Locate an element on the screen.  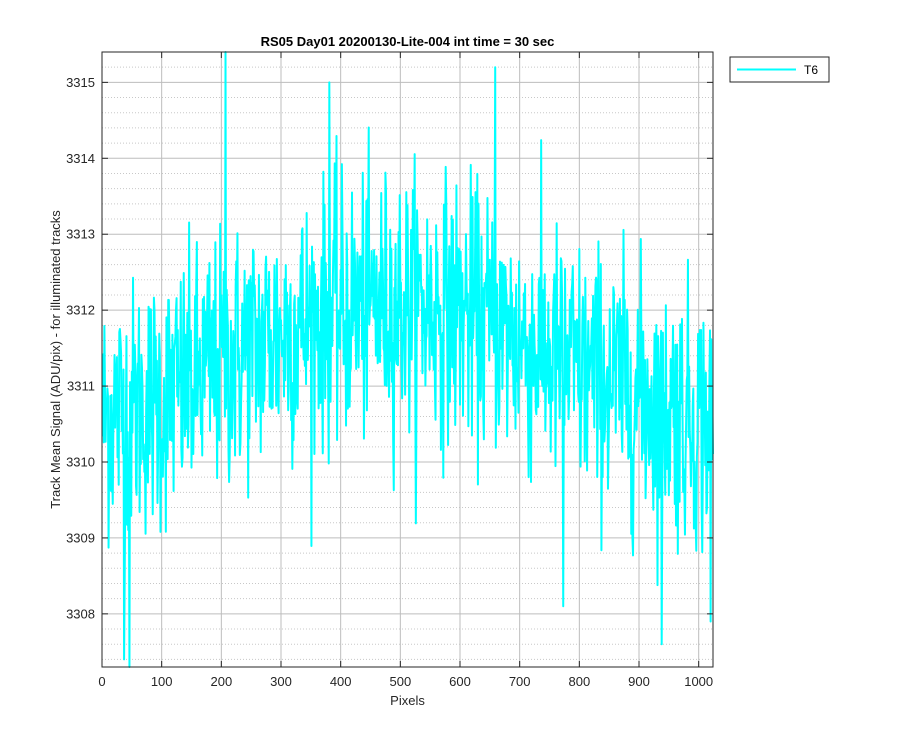
x-tick-label: 300 is located at coordinates (281, 681).